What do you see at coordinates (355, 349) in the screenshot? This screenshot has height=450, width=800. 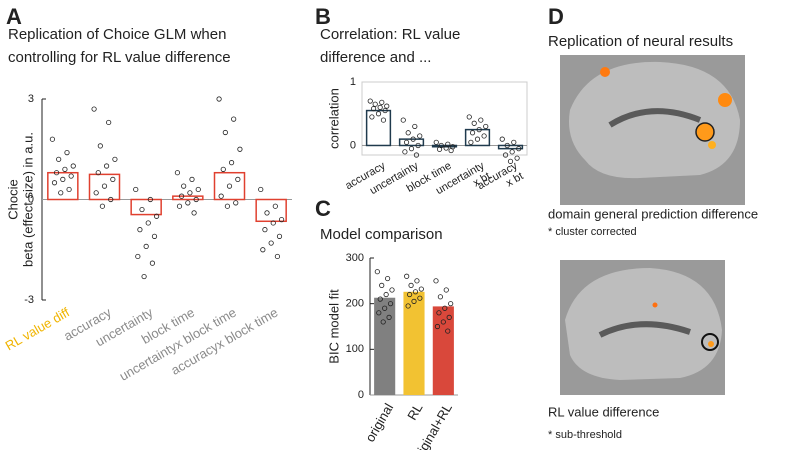 I see `y-tick-label: 100` at bounding box center [355, 349].